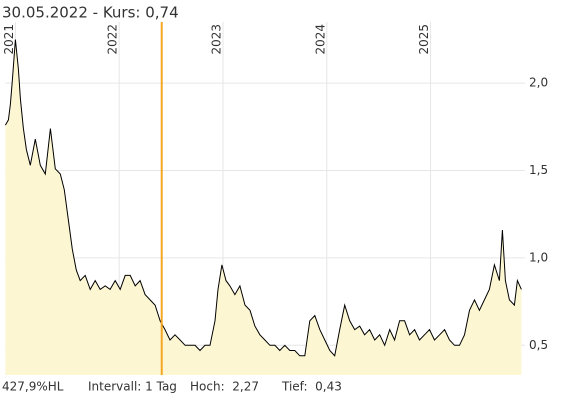  Describe the element at coordinates (311, 387) in the screenshot. I see `footer-low: Tief: 0,43` at that location.